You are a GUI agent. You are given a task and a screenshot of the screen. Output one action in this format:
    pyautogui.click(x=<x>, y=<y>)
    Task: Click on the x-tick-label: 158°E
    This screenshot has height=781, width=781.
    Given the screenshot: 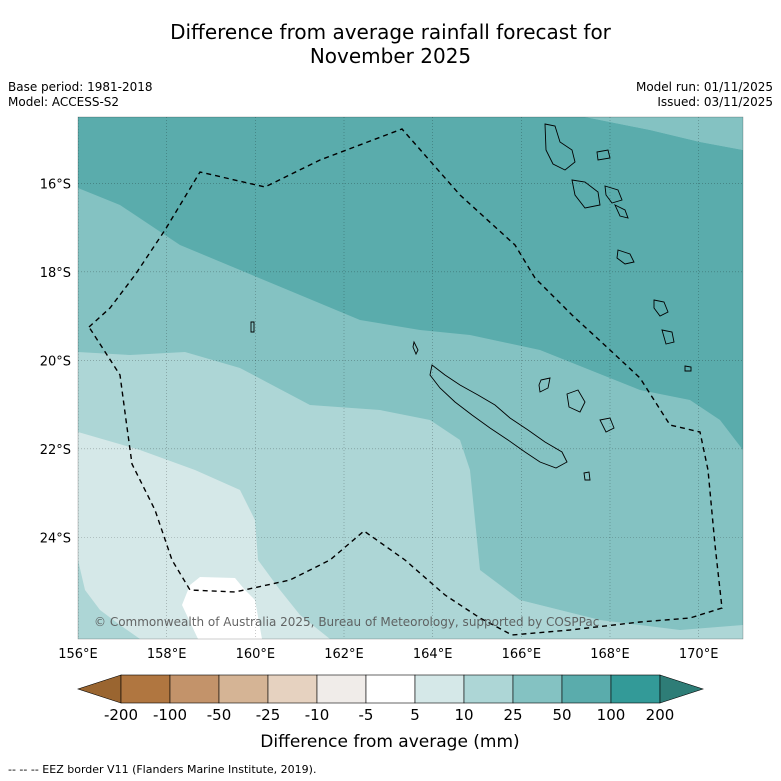 What is the action you would take?
    pyautogui.click(x=167, y=654)
    